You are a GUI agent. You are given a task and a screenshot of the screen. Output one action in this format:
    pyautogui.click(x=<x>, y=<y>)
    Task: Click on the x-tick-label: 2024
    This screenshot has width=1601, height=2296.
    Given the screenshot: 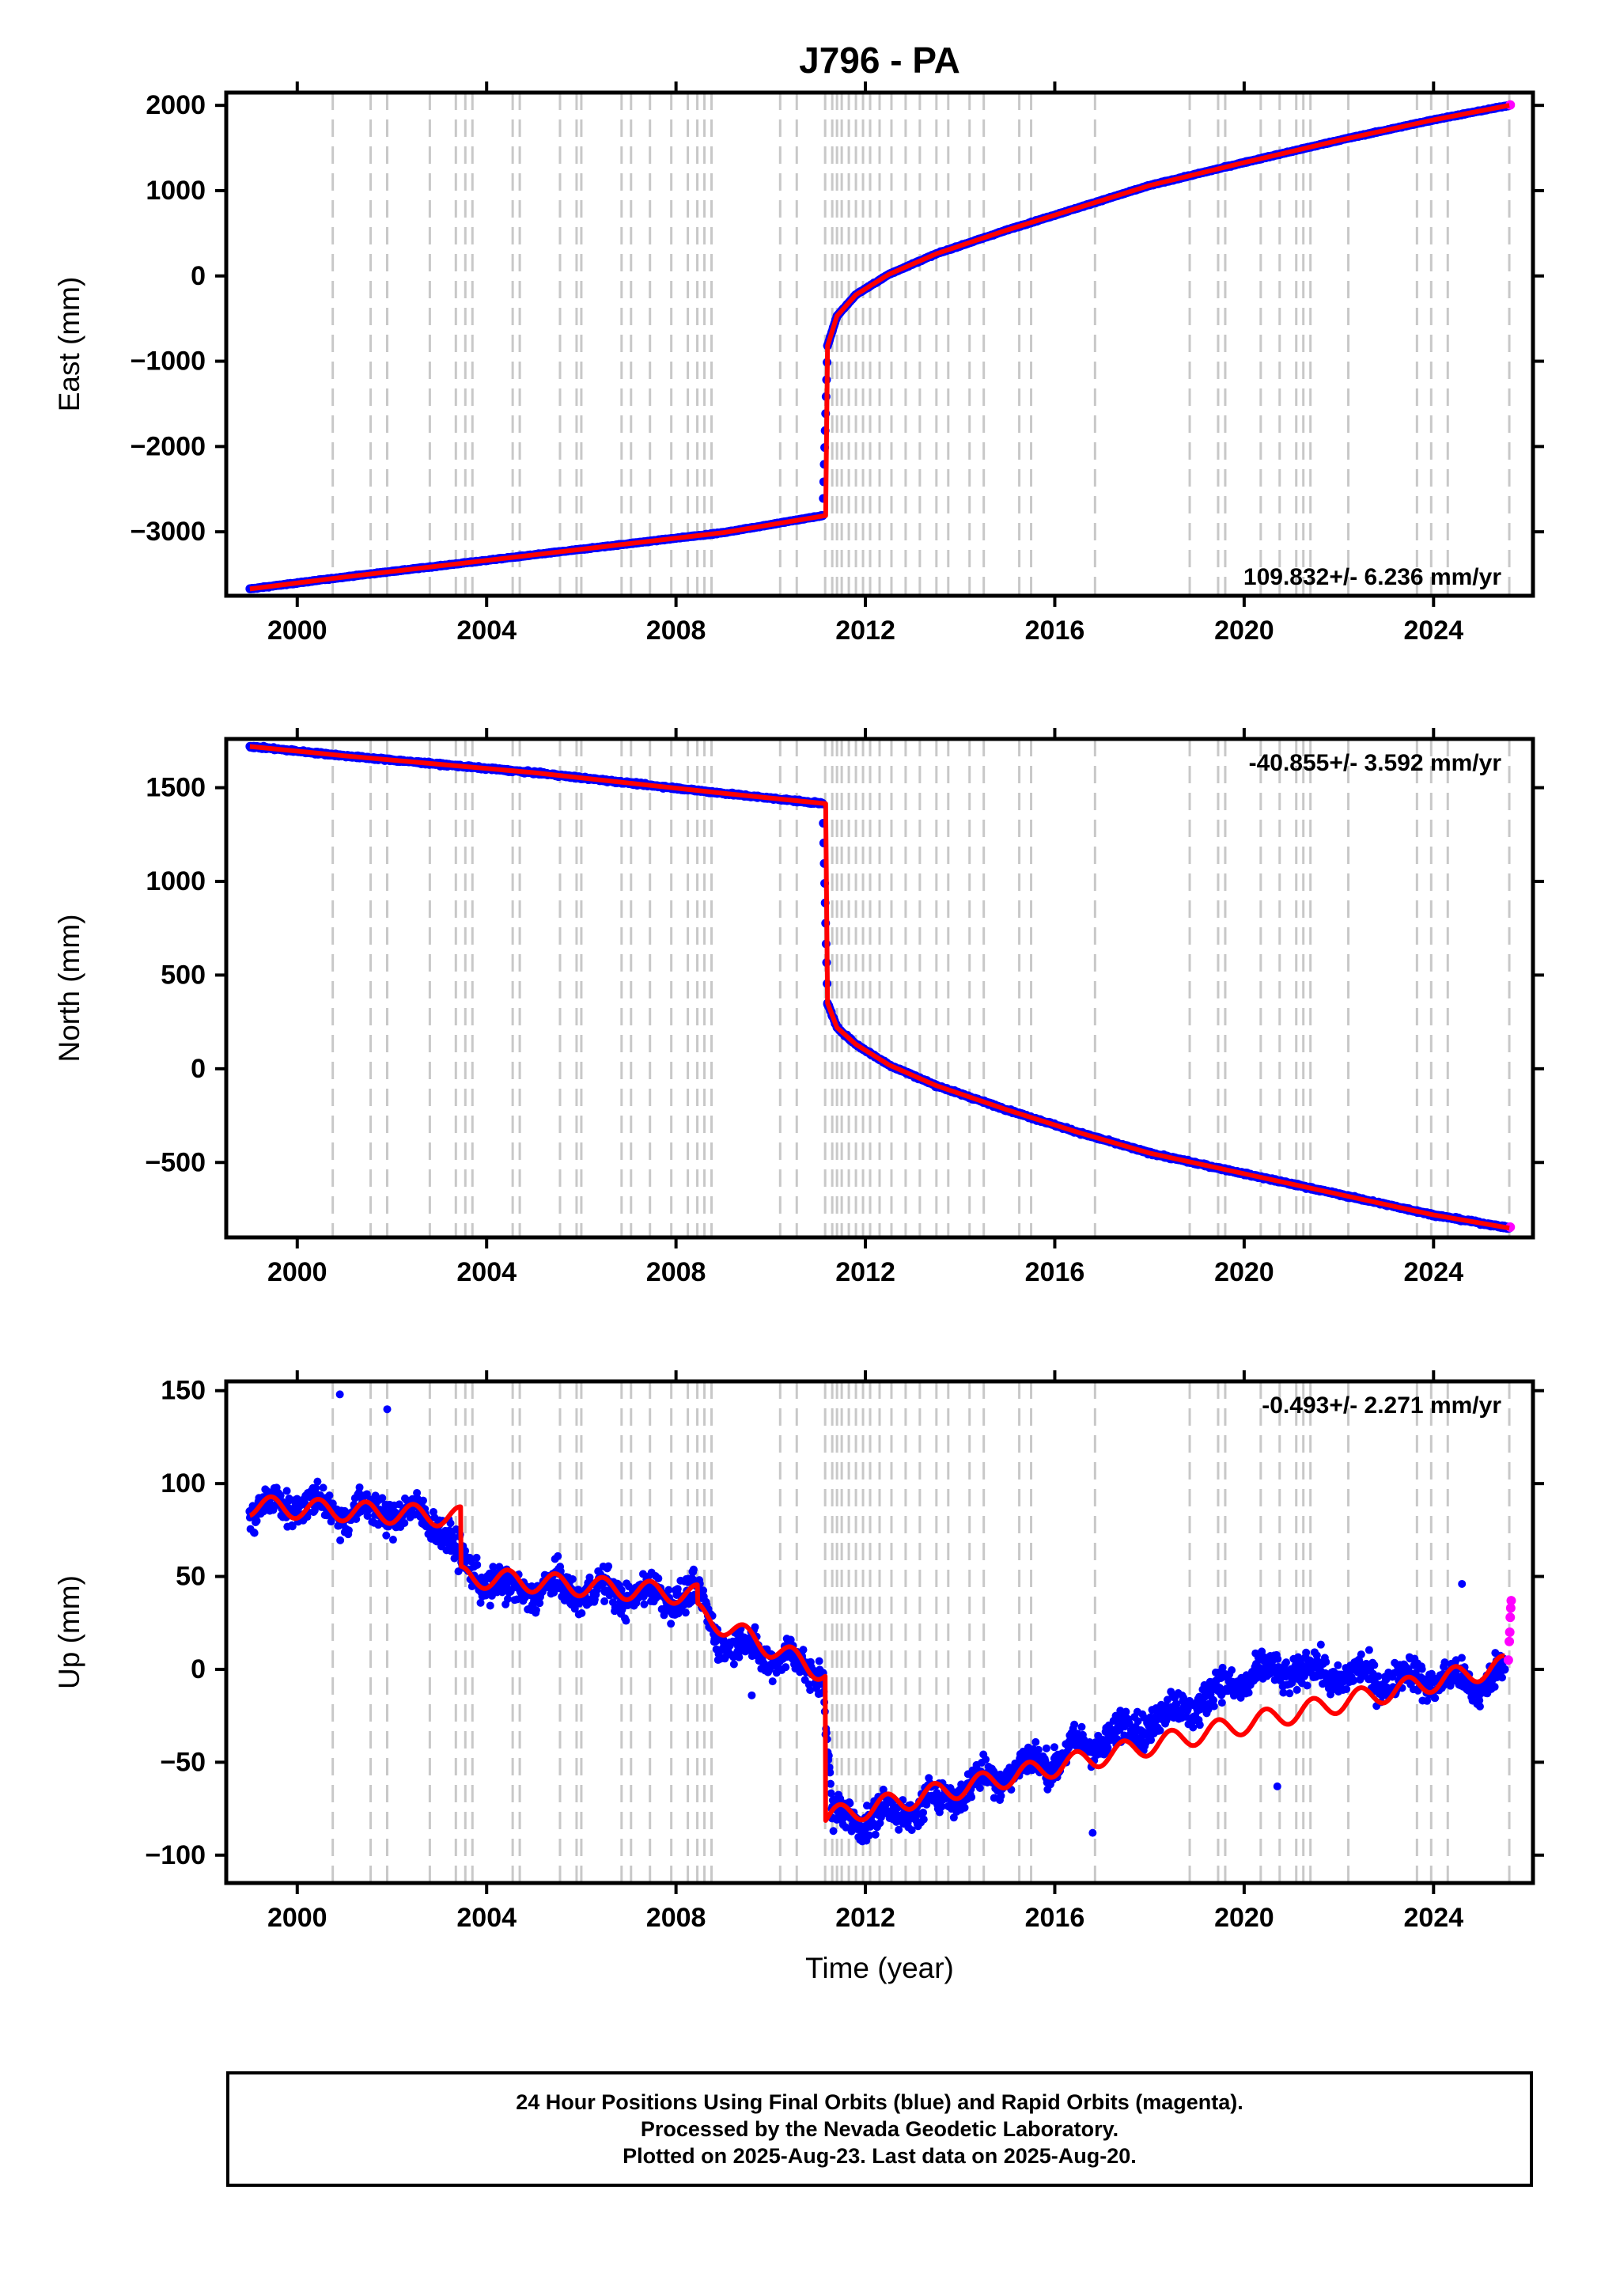 What is the action you would take?
    pyautogui.click(x=1433, y=631)
    